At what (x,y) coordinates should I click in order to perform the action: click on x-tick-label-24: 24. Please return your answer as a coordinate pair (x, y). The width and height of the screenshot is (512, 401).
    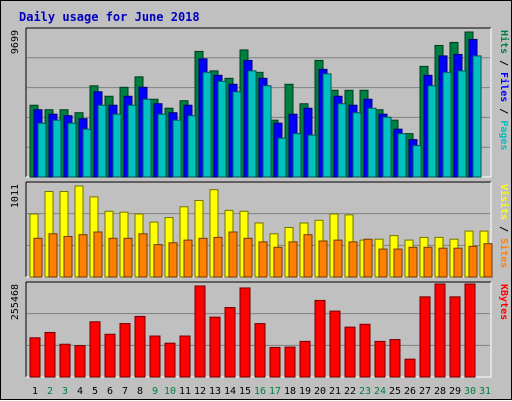
    Looking at the image, I should click on (380, 391).